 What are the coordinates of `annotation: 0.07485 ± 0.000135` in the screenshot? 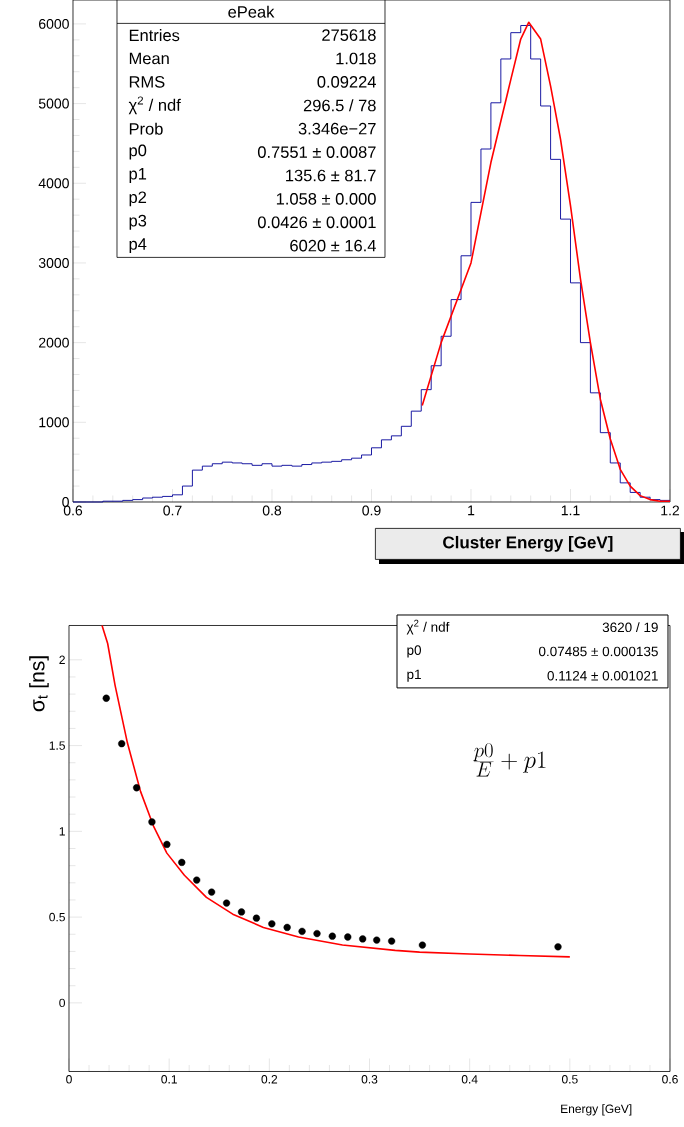 It's located at (598, 651).